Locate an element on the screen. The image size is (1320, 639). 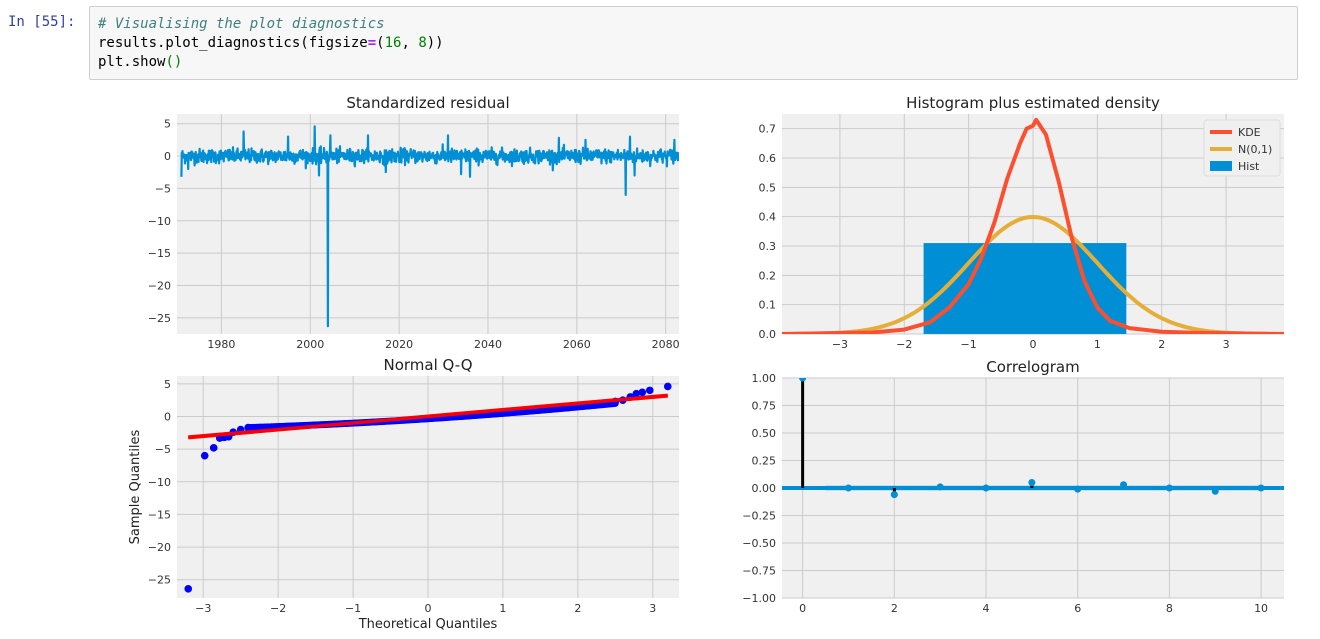
qq-x-tick-label: 1 is located at coordinates (502, 608).